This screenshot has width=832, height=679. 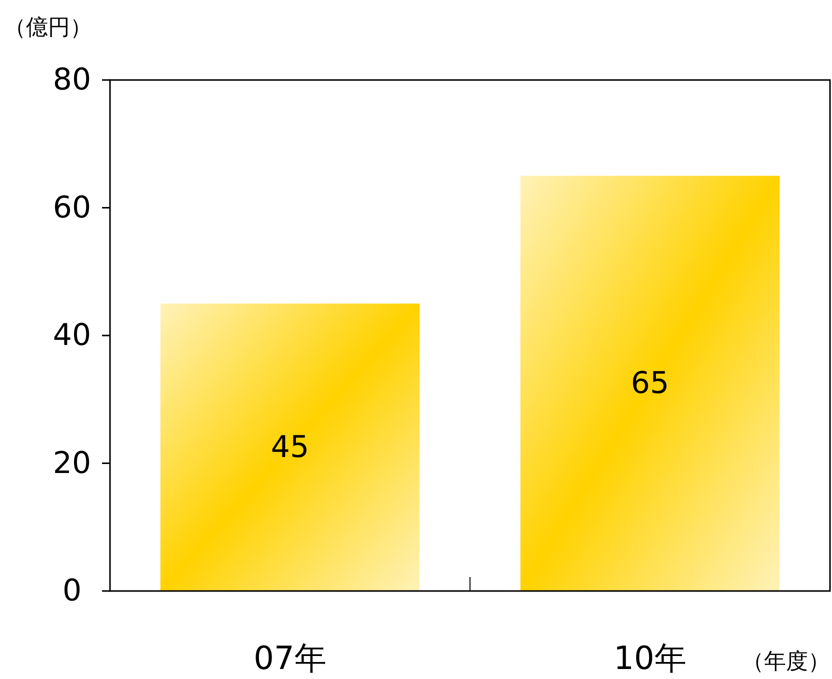 I want to click on data-label: 45, so click(x=290, y=447).